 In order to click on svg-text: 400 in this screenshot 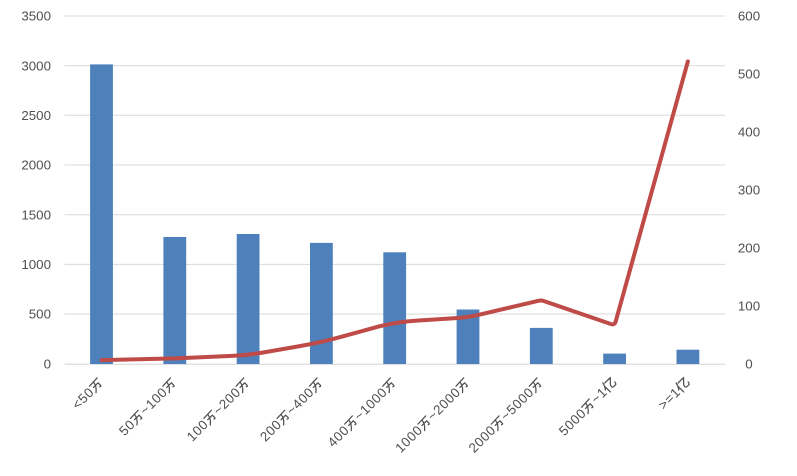, I will do `click(749, 132)`.